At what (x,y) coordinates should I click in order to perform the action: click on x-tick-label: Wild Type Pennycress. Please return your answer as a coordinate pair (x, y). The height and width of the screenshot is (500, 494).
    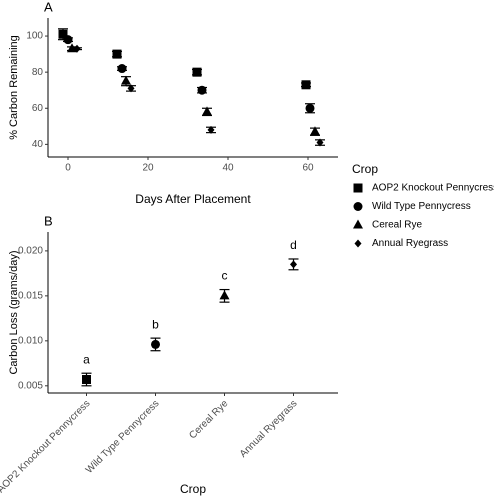
    Looking at the image, I should click on (123, 437).